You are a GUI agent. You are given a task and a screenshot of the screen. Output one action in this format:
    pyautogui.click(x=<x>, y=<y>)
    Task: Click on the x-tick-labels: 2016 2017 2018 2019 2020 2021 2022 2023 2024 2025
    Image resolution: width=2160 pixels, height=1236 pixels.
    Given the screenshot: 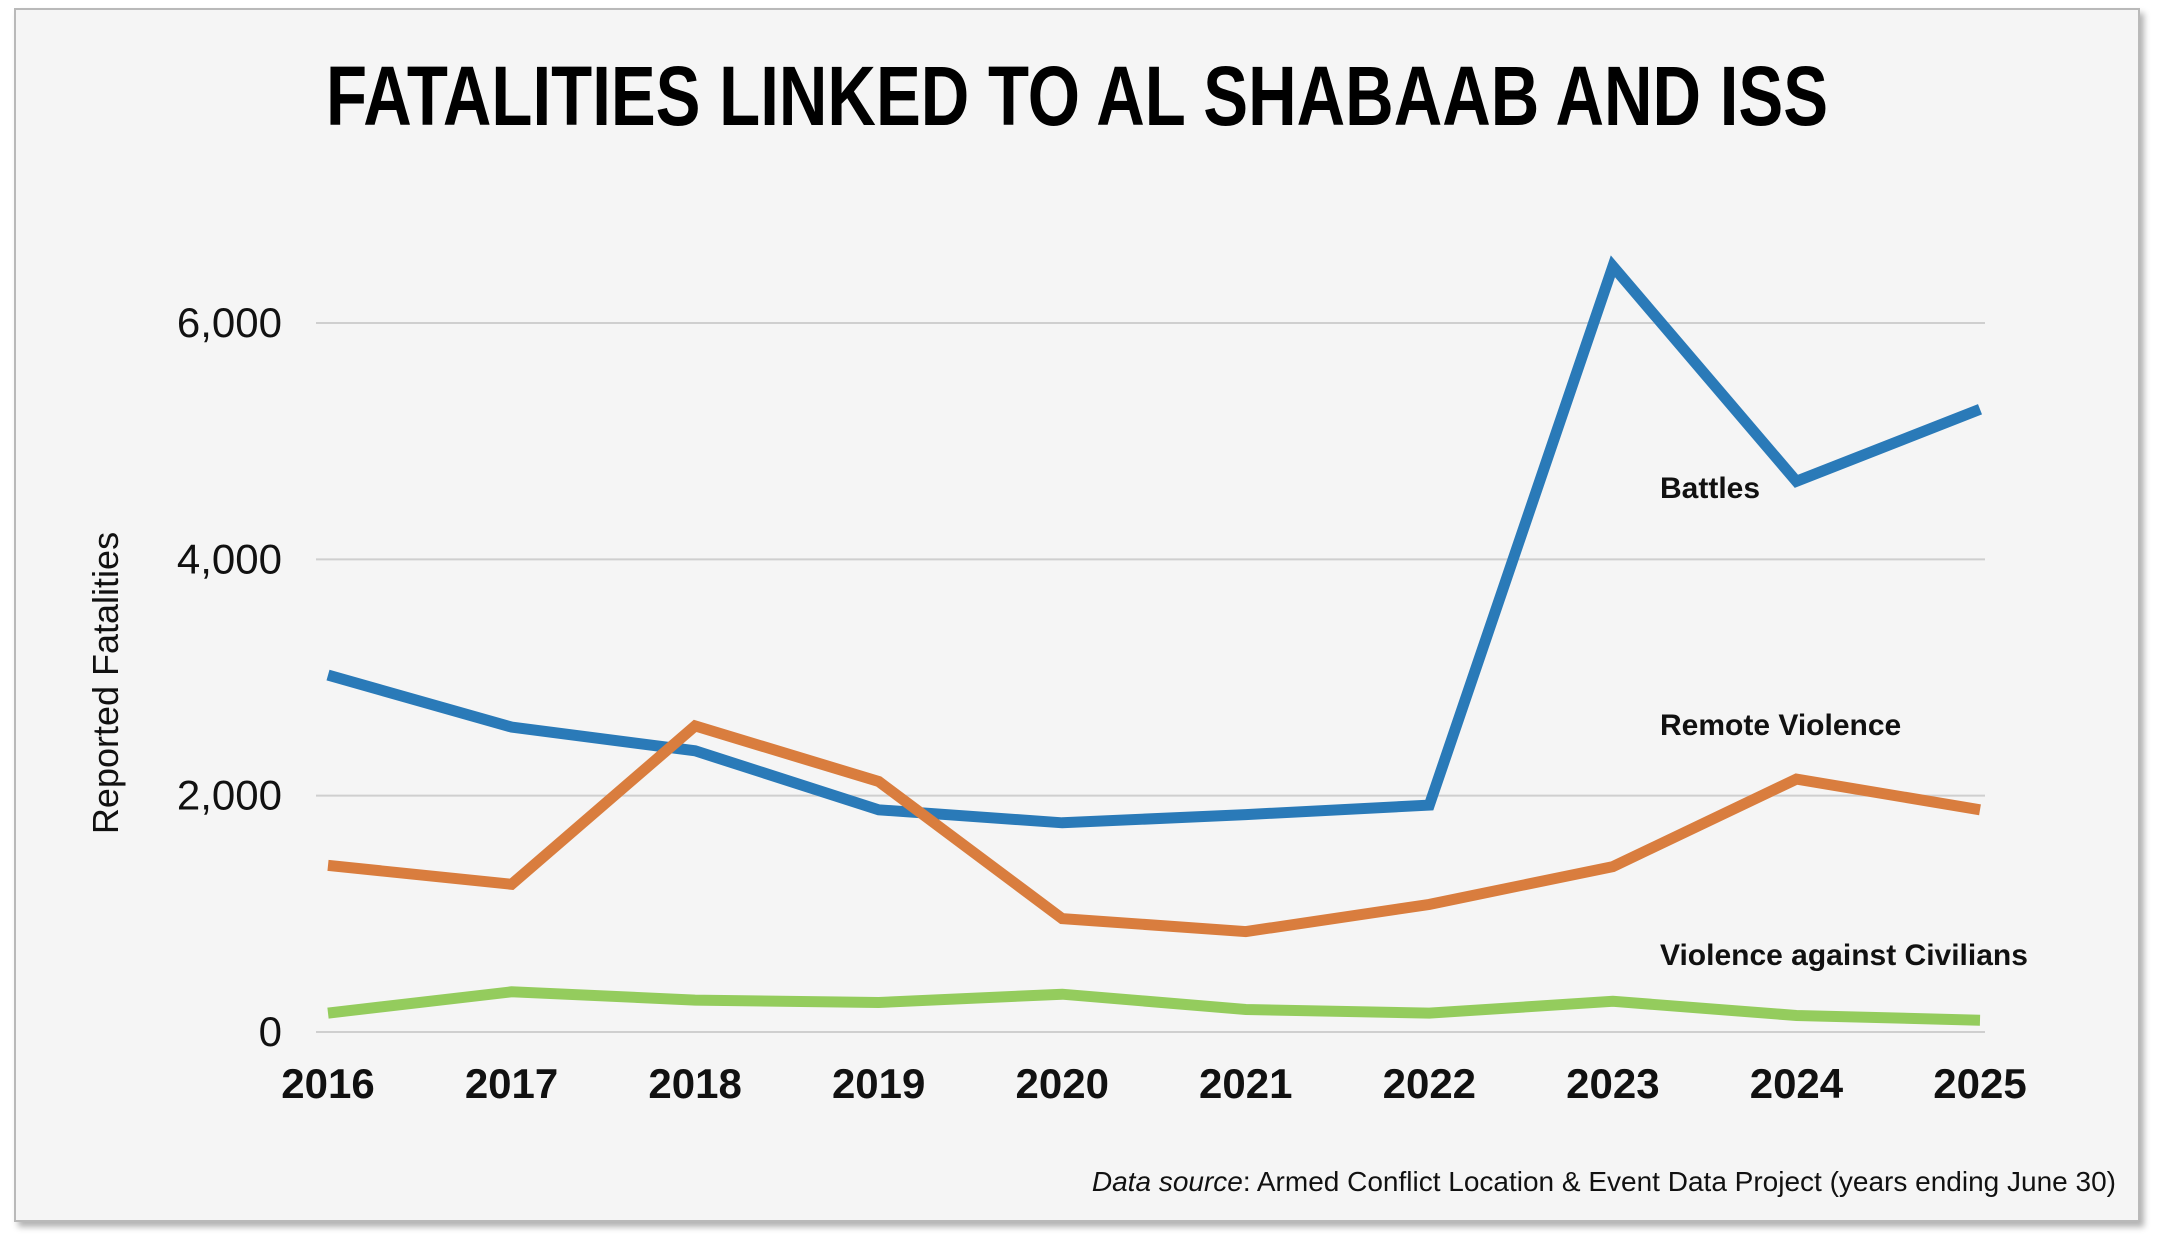 What is the action you would take?
    pyautogui.click(x=1153, y=1083)
    